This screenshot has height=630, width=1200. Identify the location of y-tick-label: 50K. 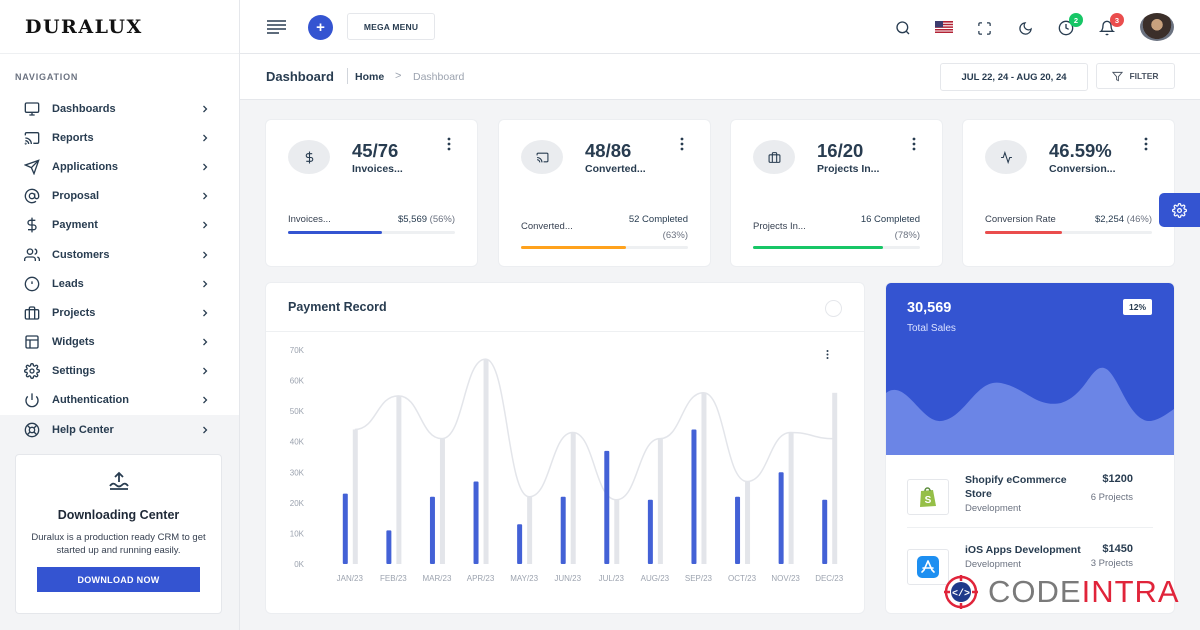
(297, 411).